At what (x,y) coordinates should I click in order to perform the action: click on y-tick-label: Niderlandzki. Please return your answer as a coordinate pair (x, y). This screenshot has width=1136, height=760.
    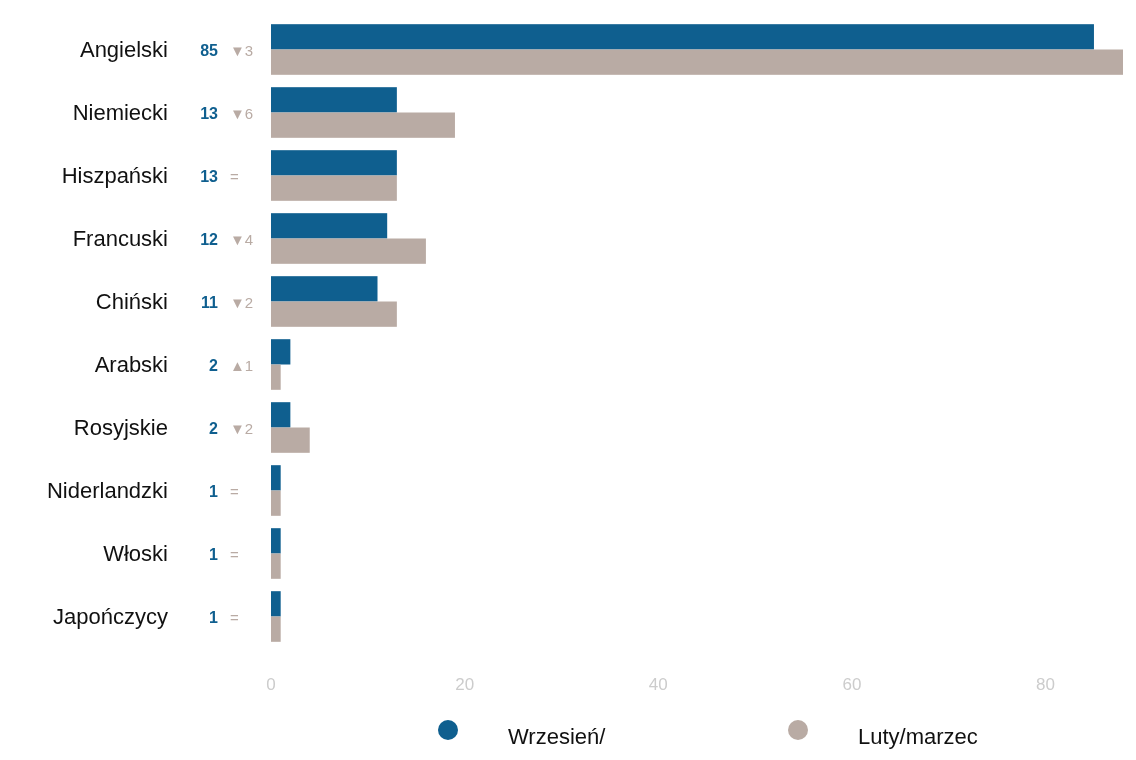
    Looking at the image, I should click on (107, 490).